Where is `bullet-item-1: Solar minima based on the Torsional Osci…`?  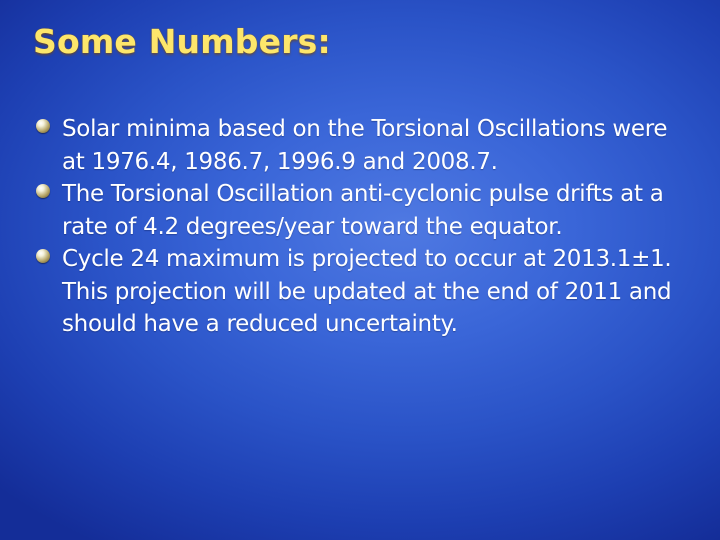 bullet-item-1: Solar minima based on the Torsional Osci… is located at coordinates (356, 145).